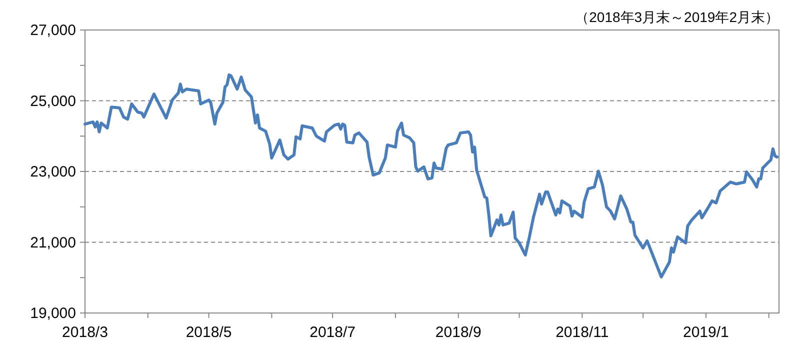  Describe the element at coordinates (677, 17) in the screenshot. I see `text: （2018年3月末～2019年2月末）` at that location.